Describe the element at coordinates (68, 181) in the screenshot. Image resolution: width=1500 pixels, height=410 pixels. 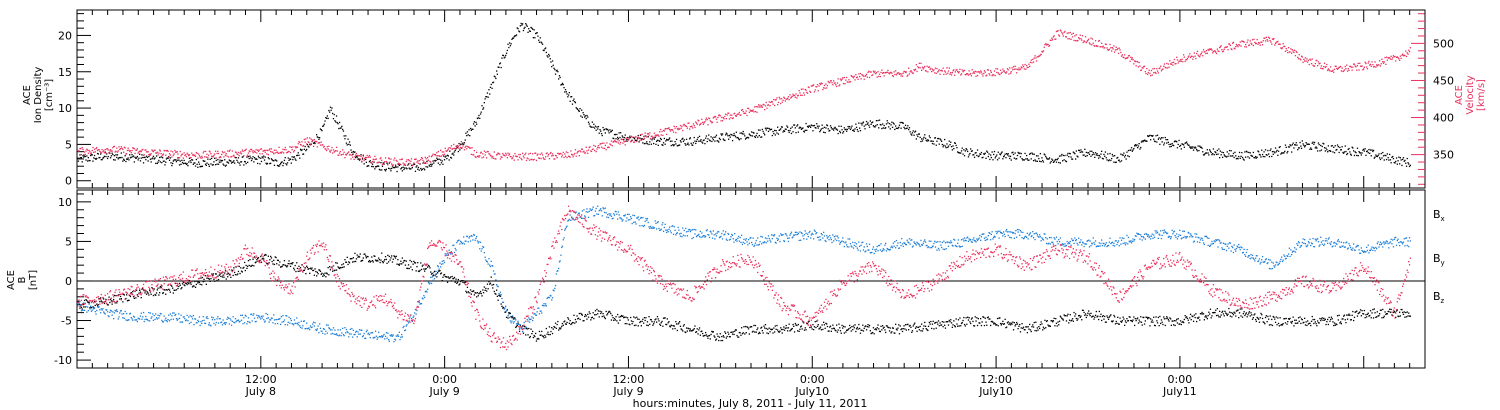
I see `density-axis-tick-label: 0` at that location.